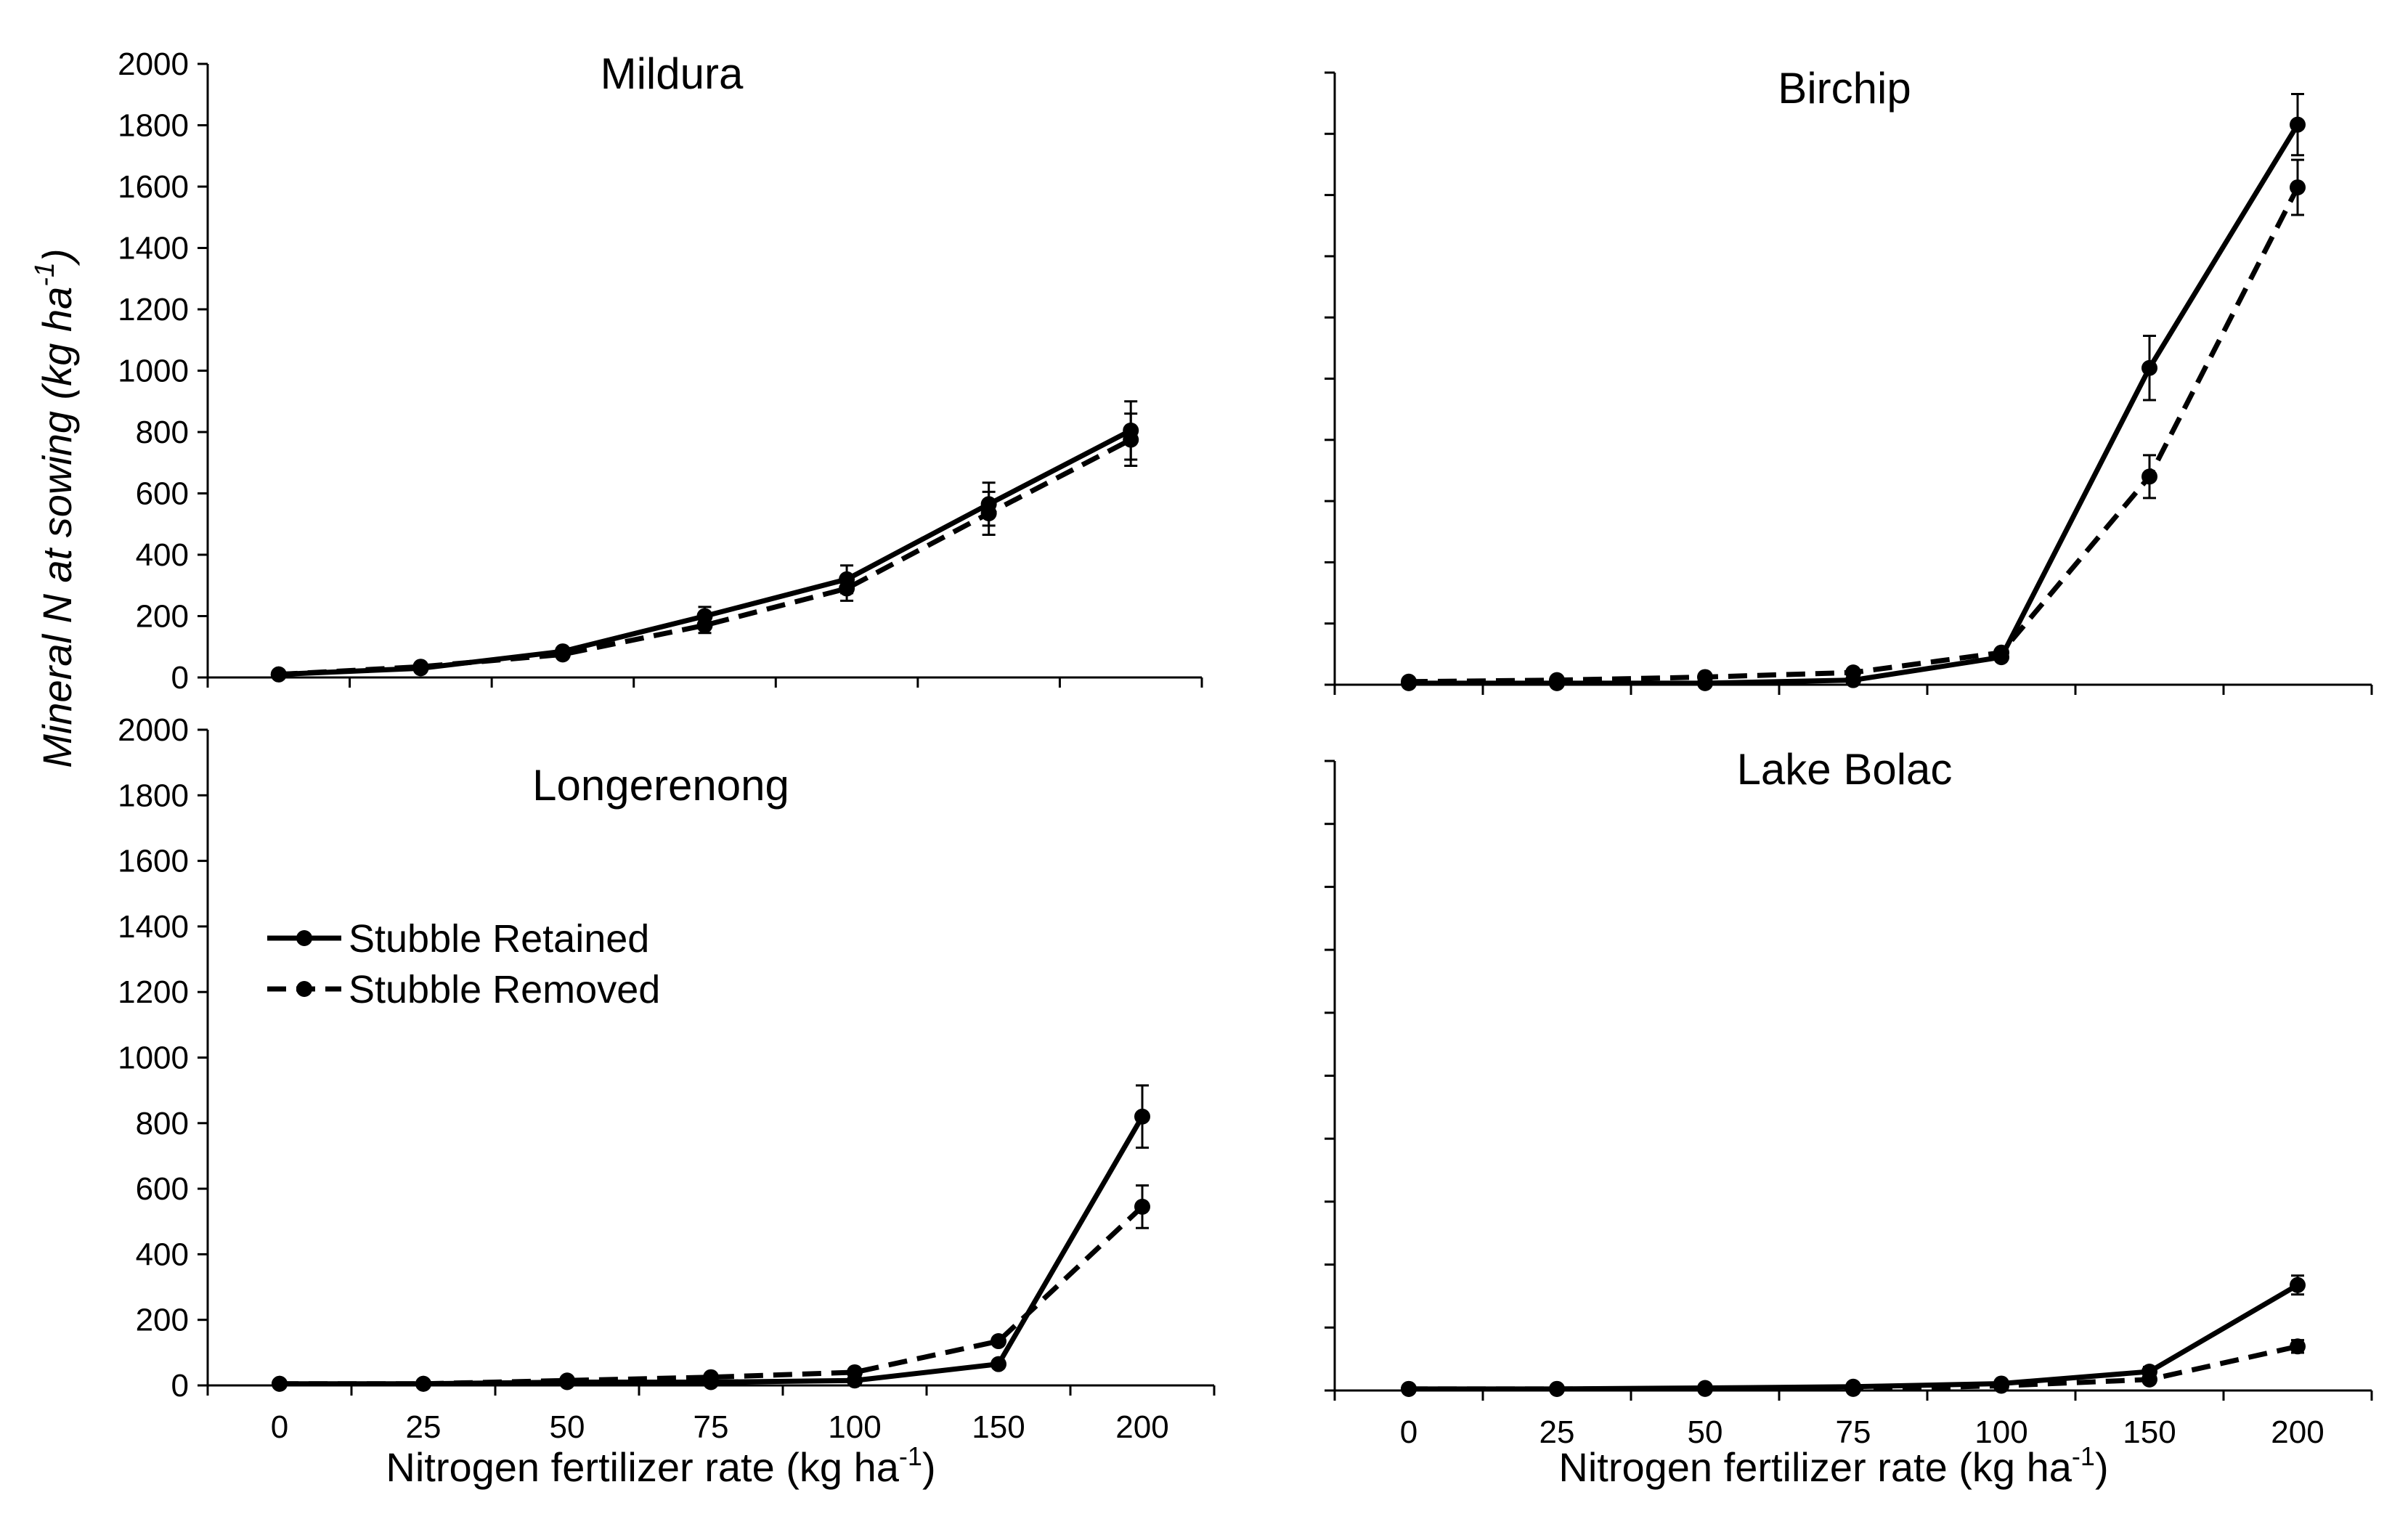 The width and height of the screenshot is (2408, 1527). I want to click on mildura-y-tick-label: 1800, so click(153, 126).